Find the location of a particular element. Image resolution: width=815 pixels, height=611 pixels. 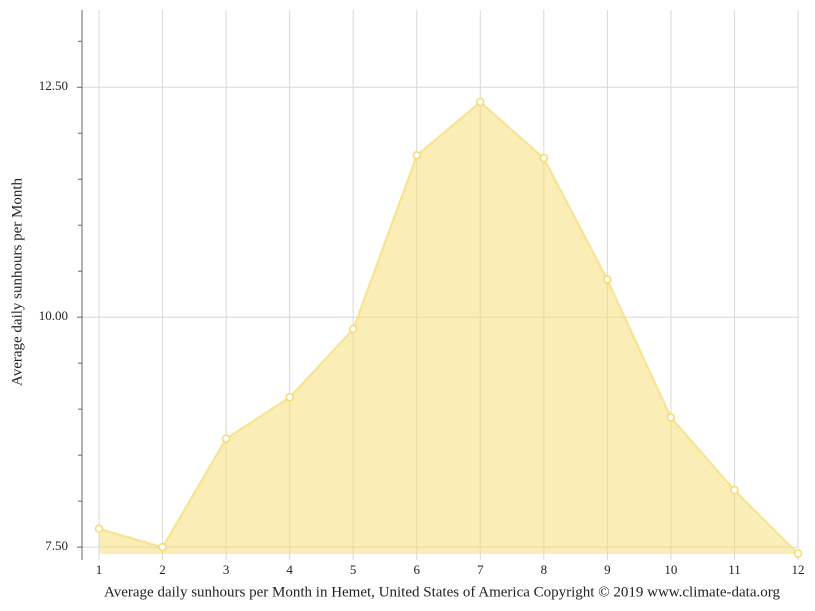

x-tick-label: 9 is located at coordinates (607, 569).